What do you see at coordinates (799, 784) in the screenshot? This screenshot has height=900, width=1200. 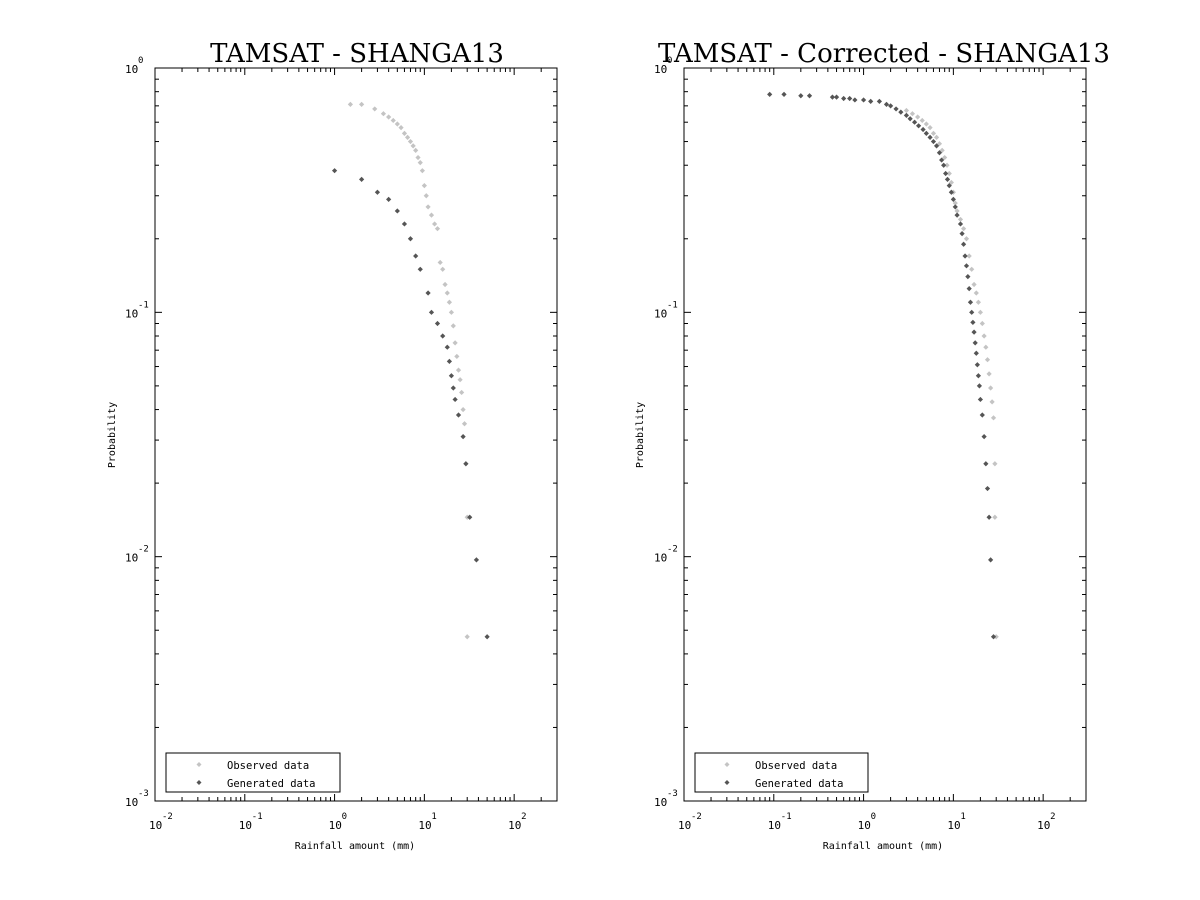 I see `legend-label-generated: Generated data` at bounding box center [799, 784].